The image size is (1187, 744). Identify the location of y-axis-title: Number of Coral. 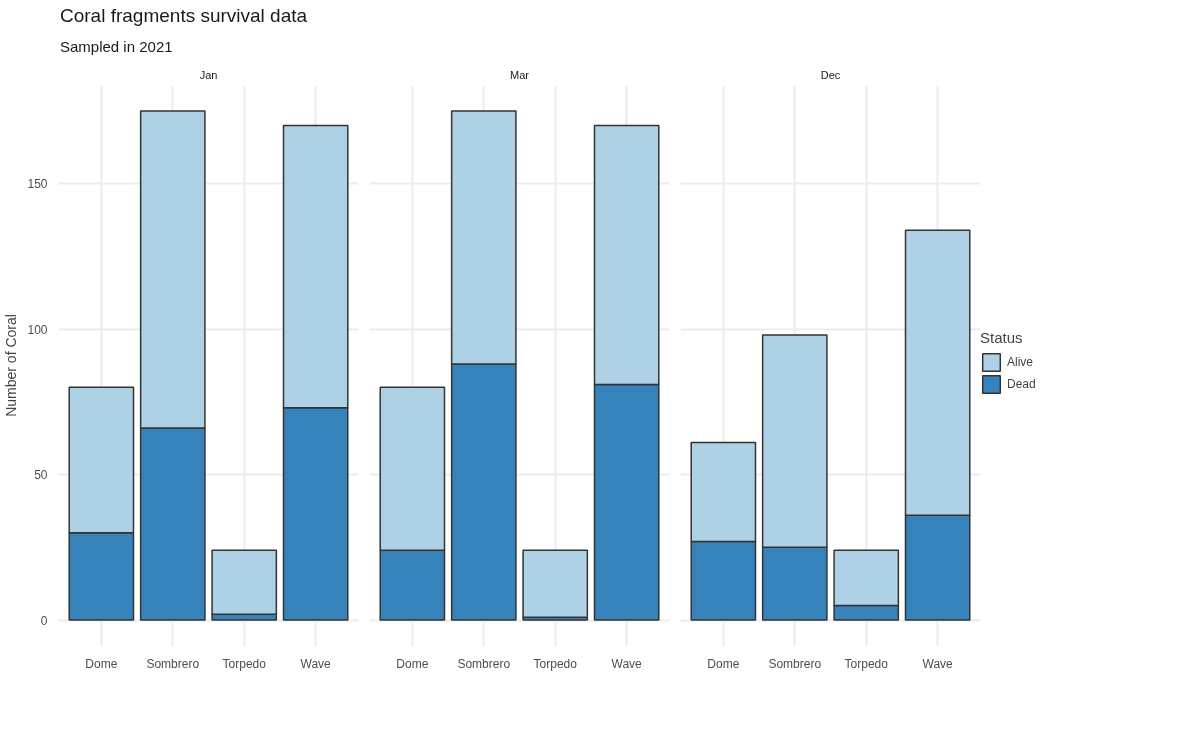
(11, 365).